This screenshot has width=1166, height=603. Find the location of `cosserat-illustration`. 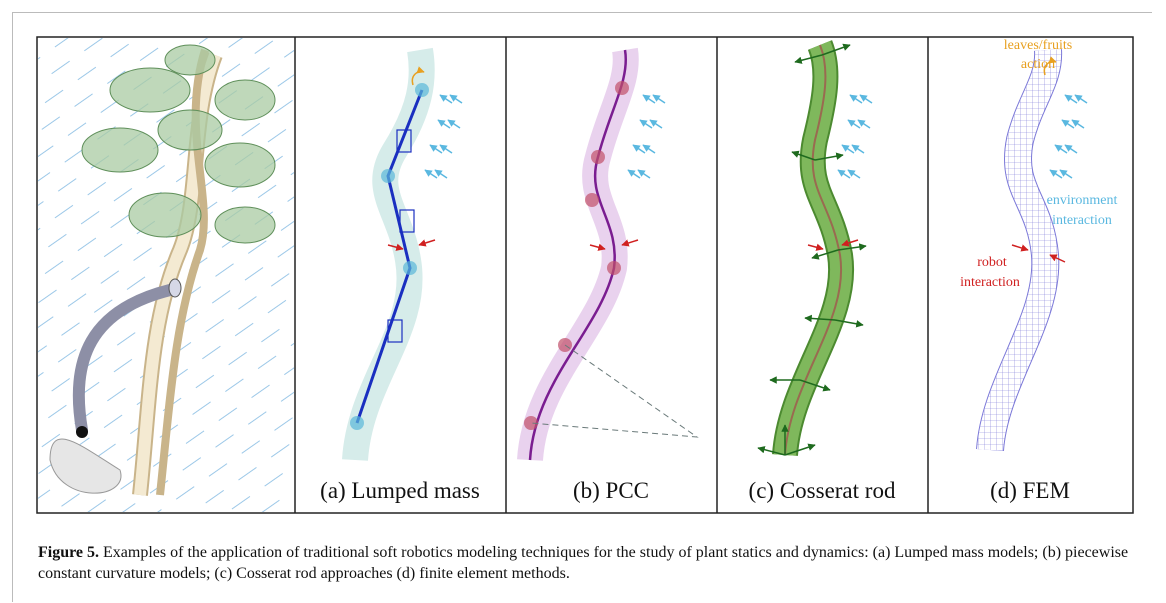

cosserat-illustration is located at coordinates (814, 248).